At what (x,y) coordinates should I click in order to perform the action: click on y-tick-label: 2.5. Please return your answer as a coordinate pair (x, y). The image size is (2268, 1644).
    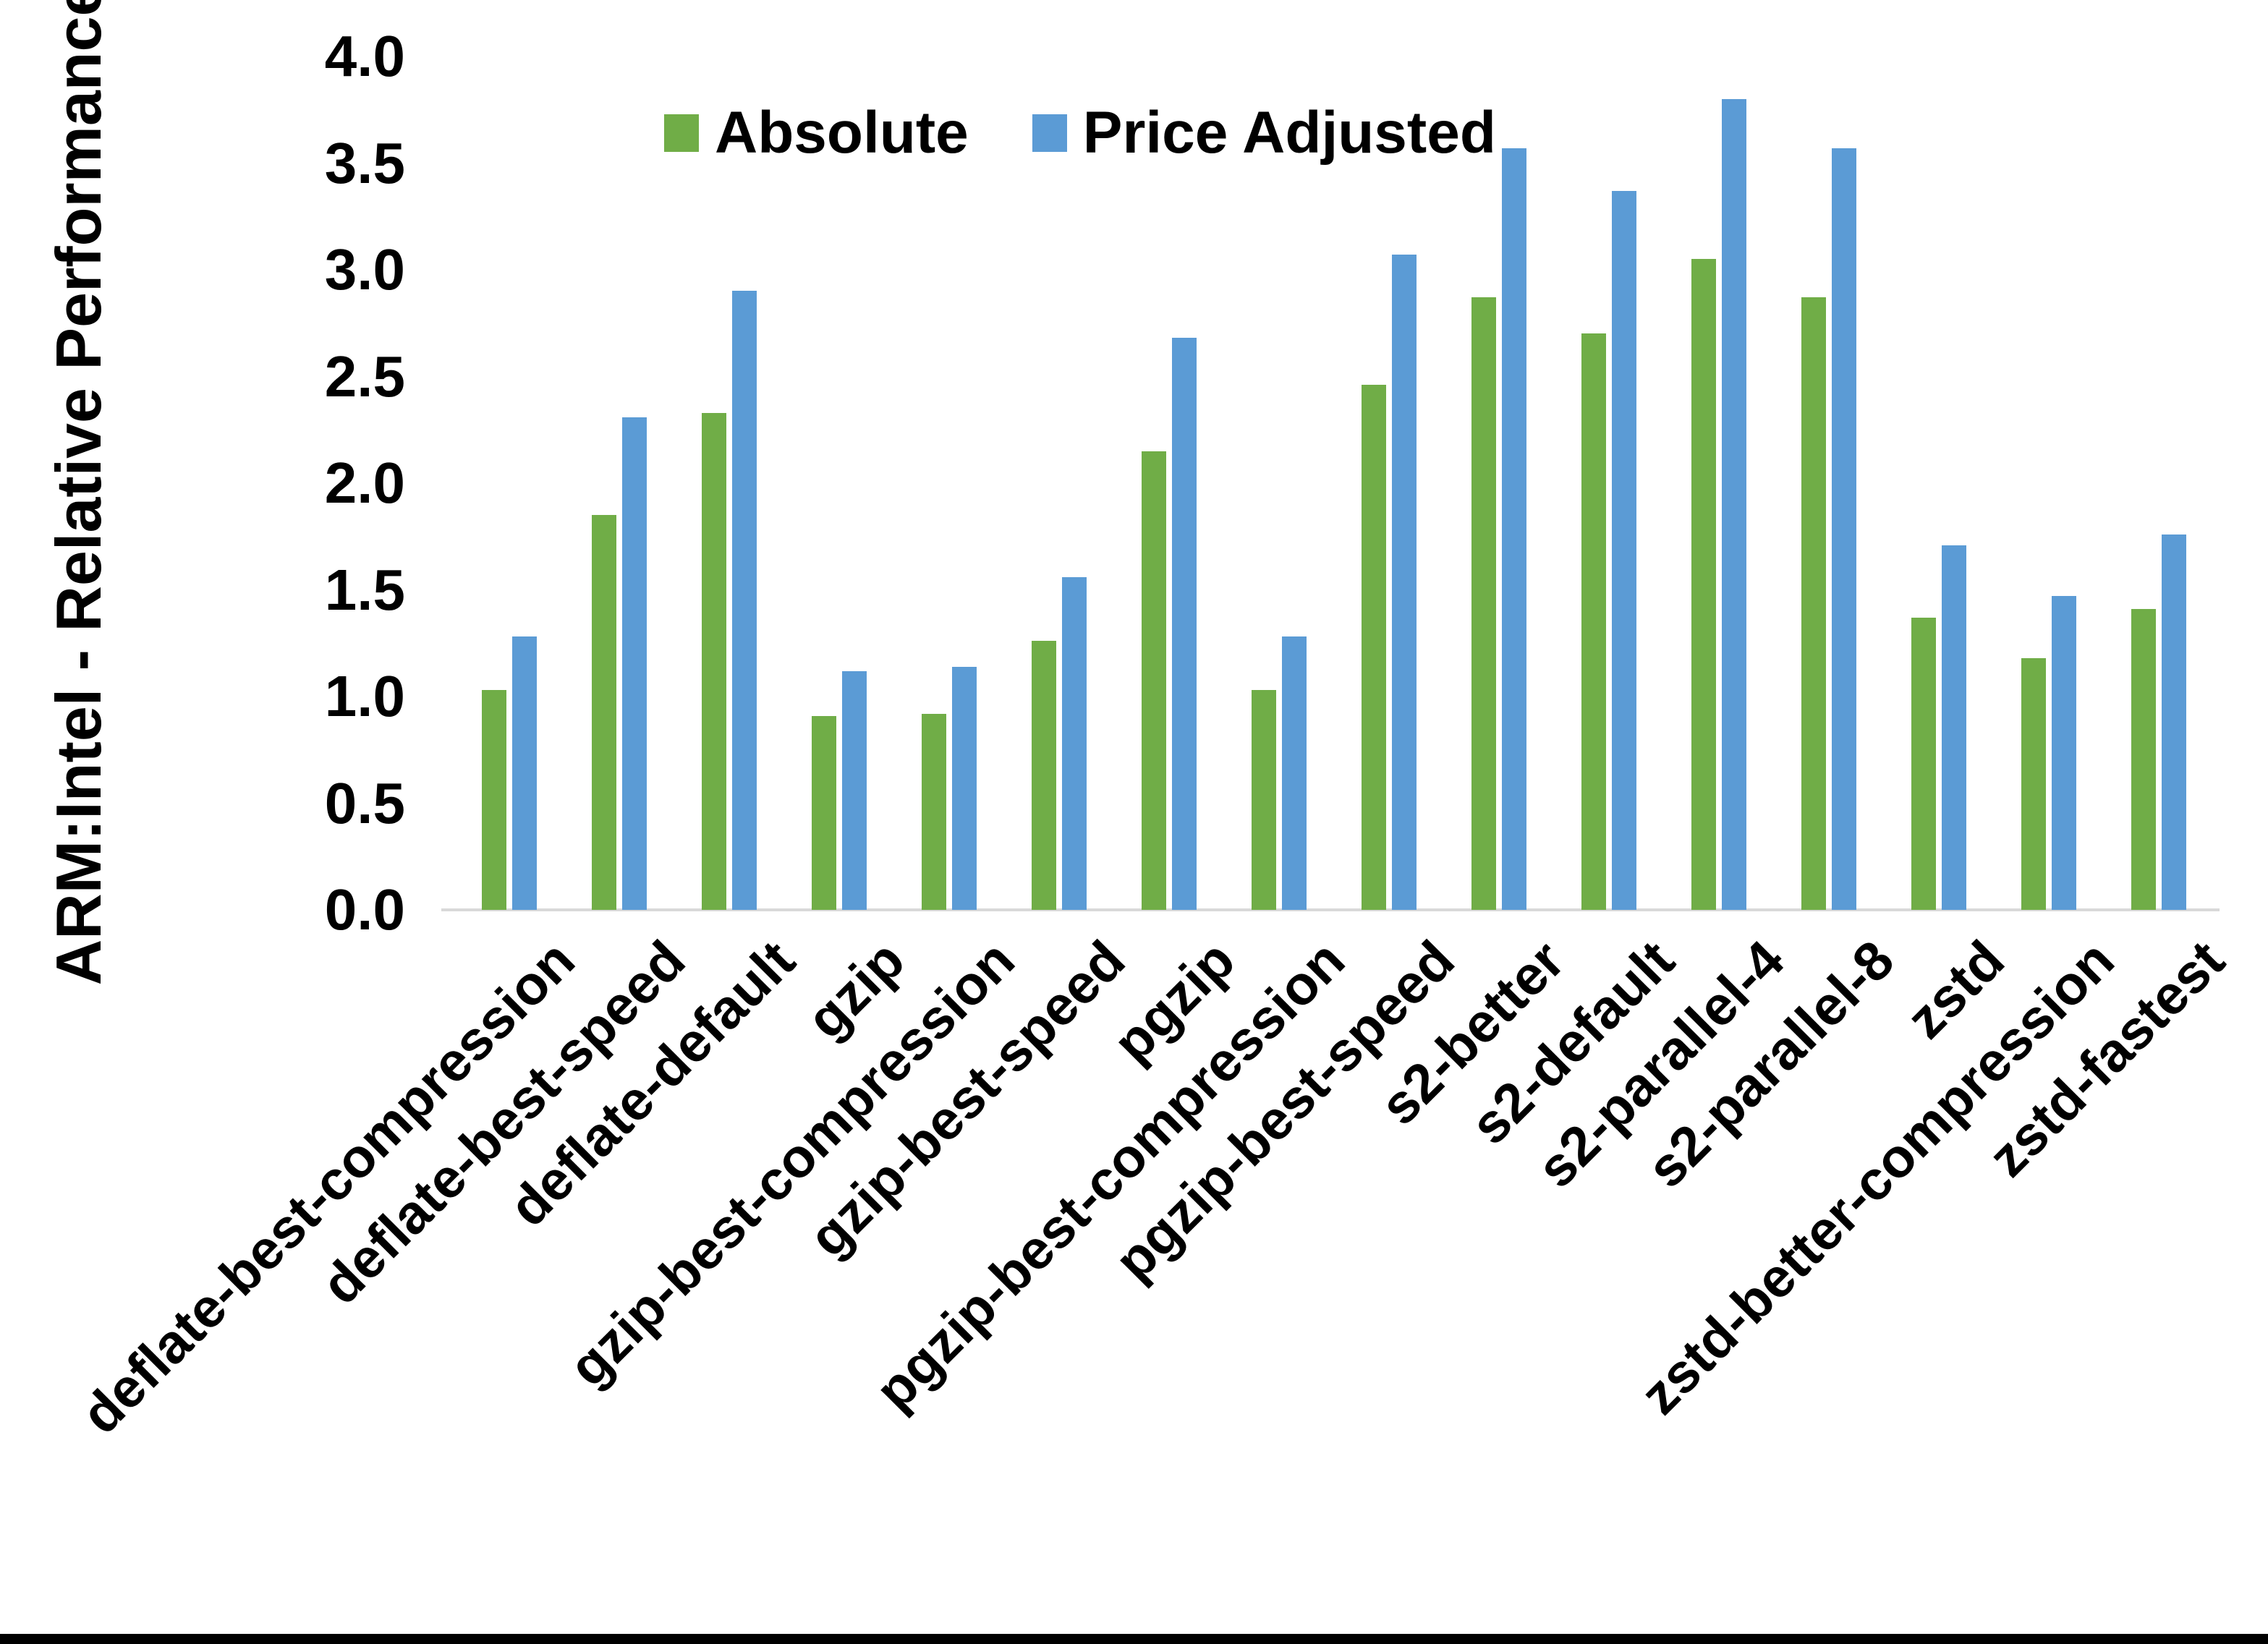
    Looking at the image, I should click on (364, 376).